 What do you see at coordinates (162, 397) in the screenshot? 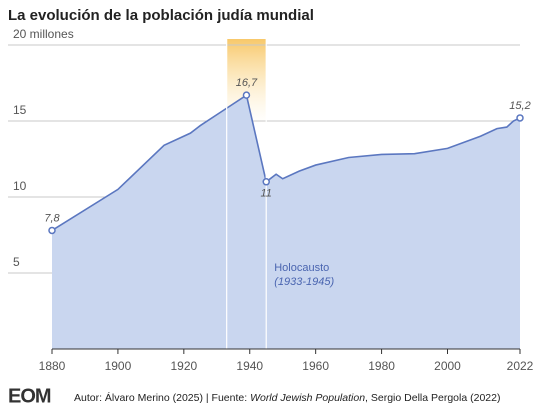
I see `footer-author: Autor: Álvaro Merino (2025) | Fuente:` at bounding box center [162, 397].